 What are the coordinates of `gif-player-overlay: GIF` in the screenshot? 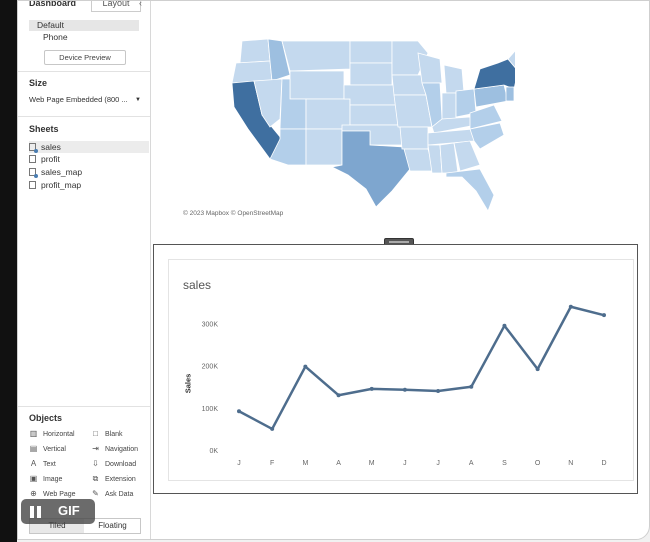 It's located at (58, 511).